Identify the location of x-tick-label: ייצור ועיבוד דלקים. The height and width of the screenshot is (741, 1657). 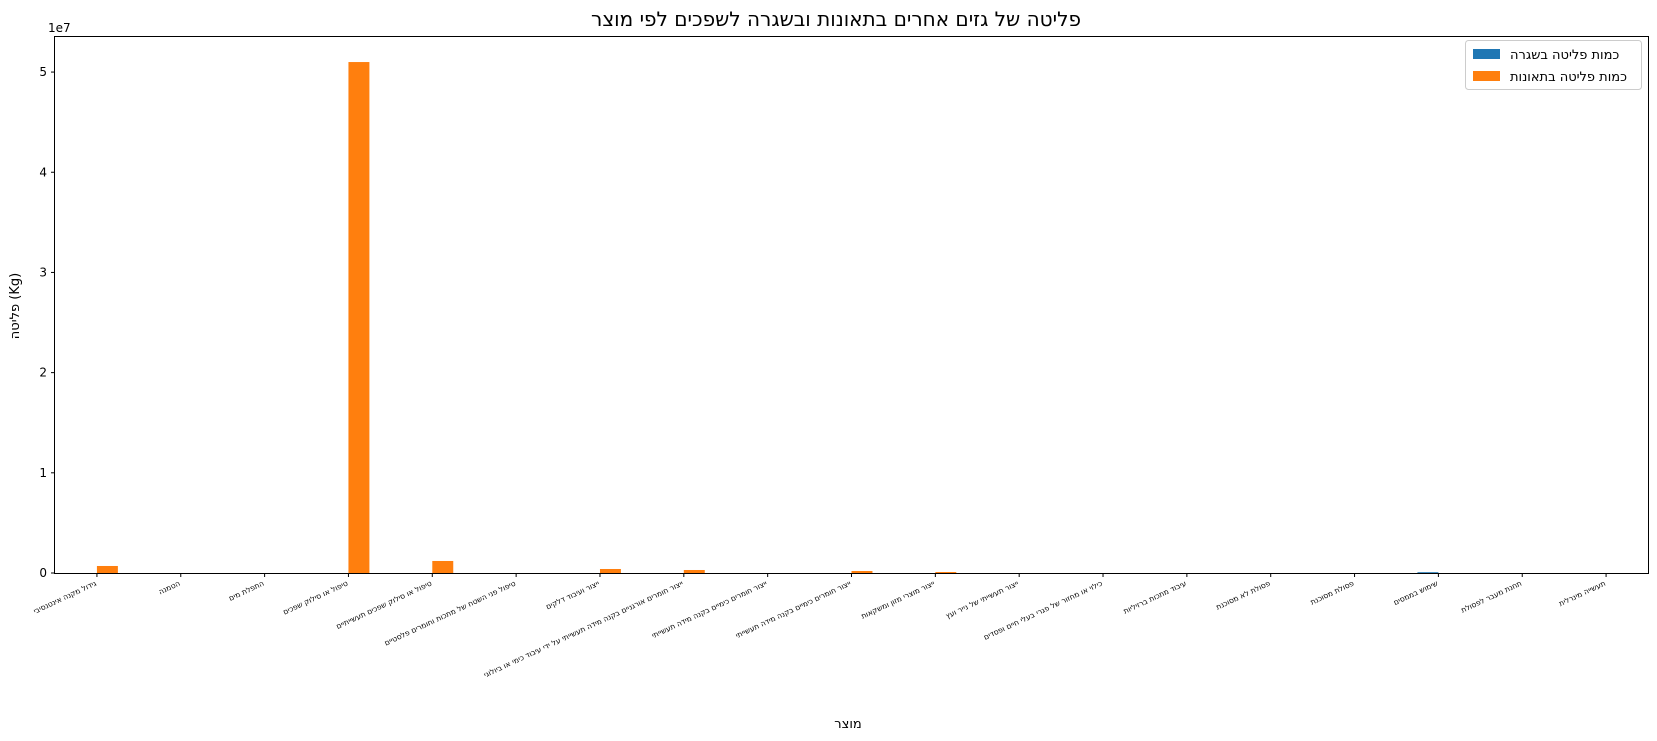
(572, 595).